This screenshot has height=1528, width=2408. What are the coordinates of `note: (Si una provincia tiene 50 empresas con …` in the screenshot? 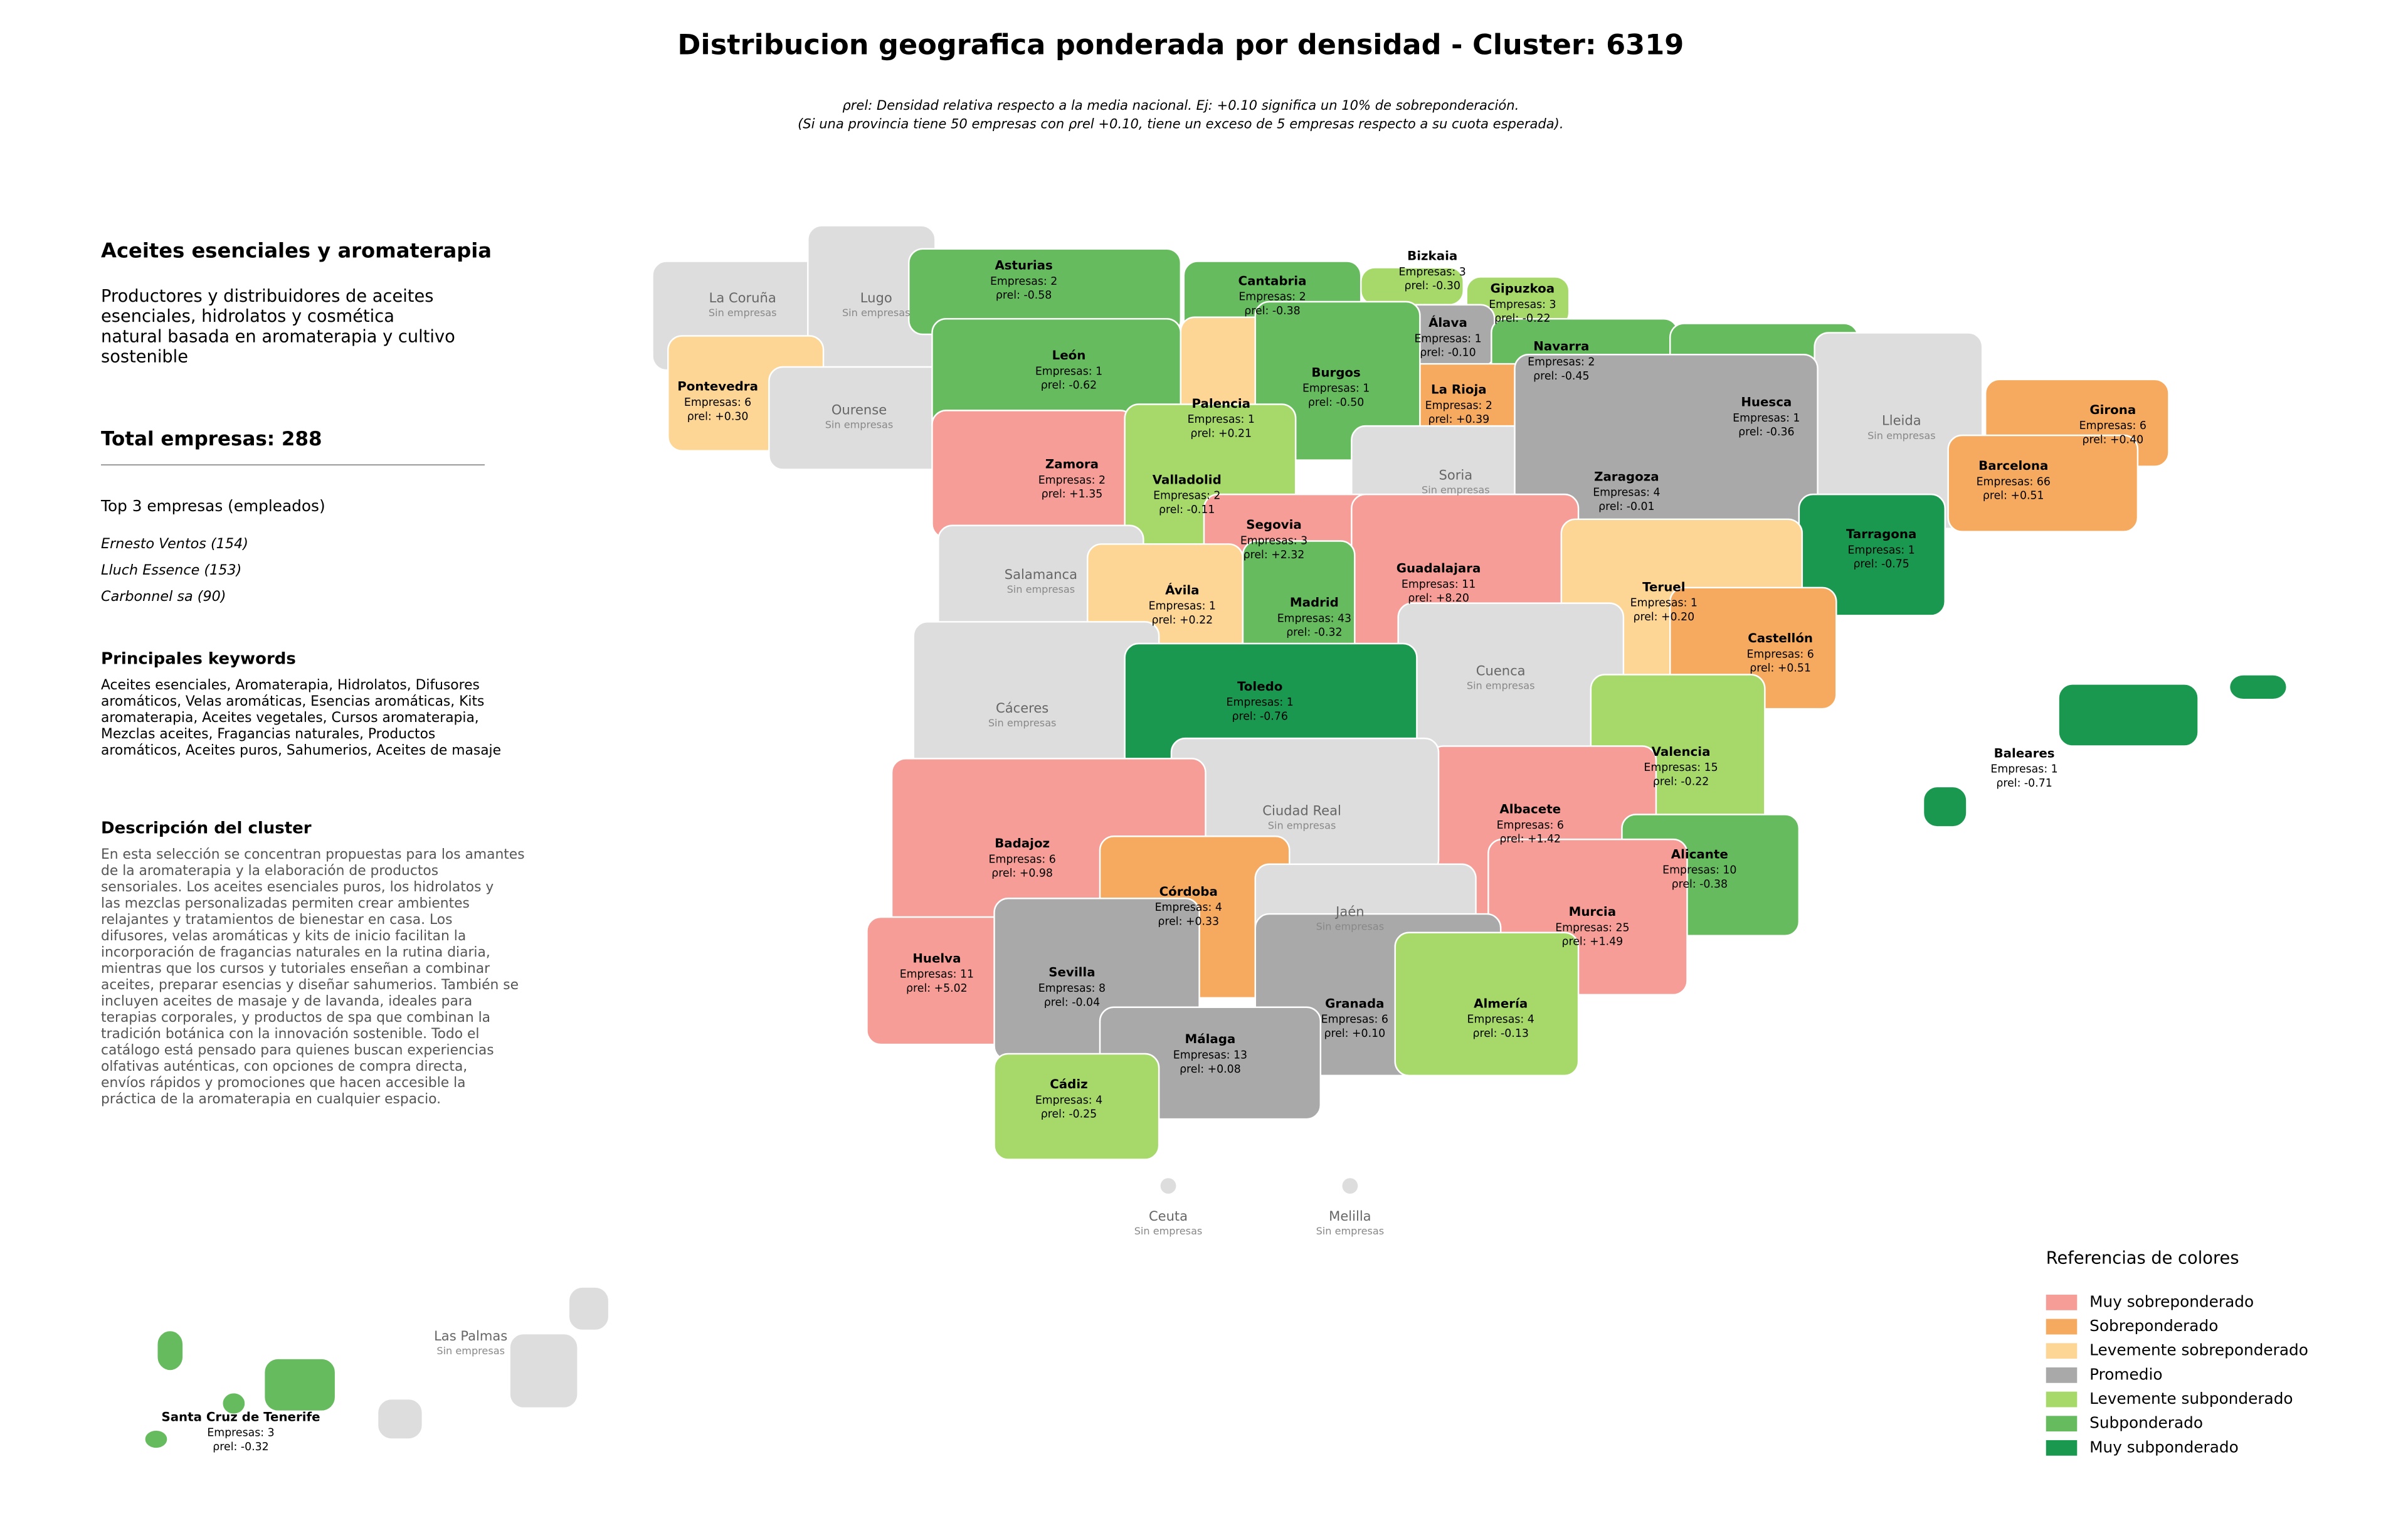 It's located at (1180, 124).